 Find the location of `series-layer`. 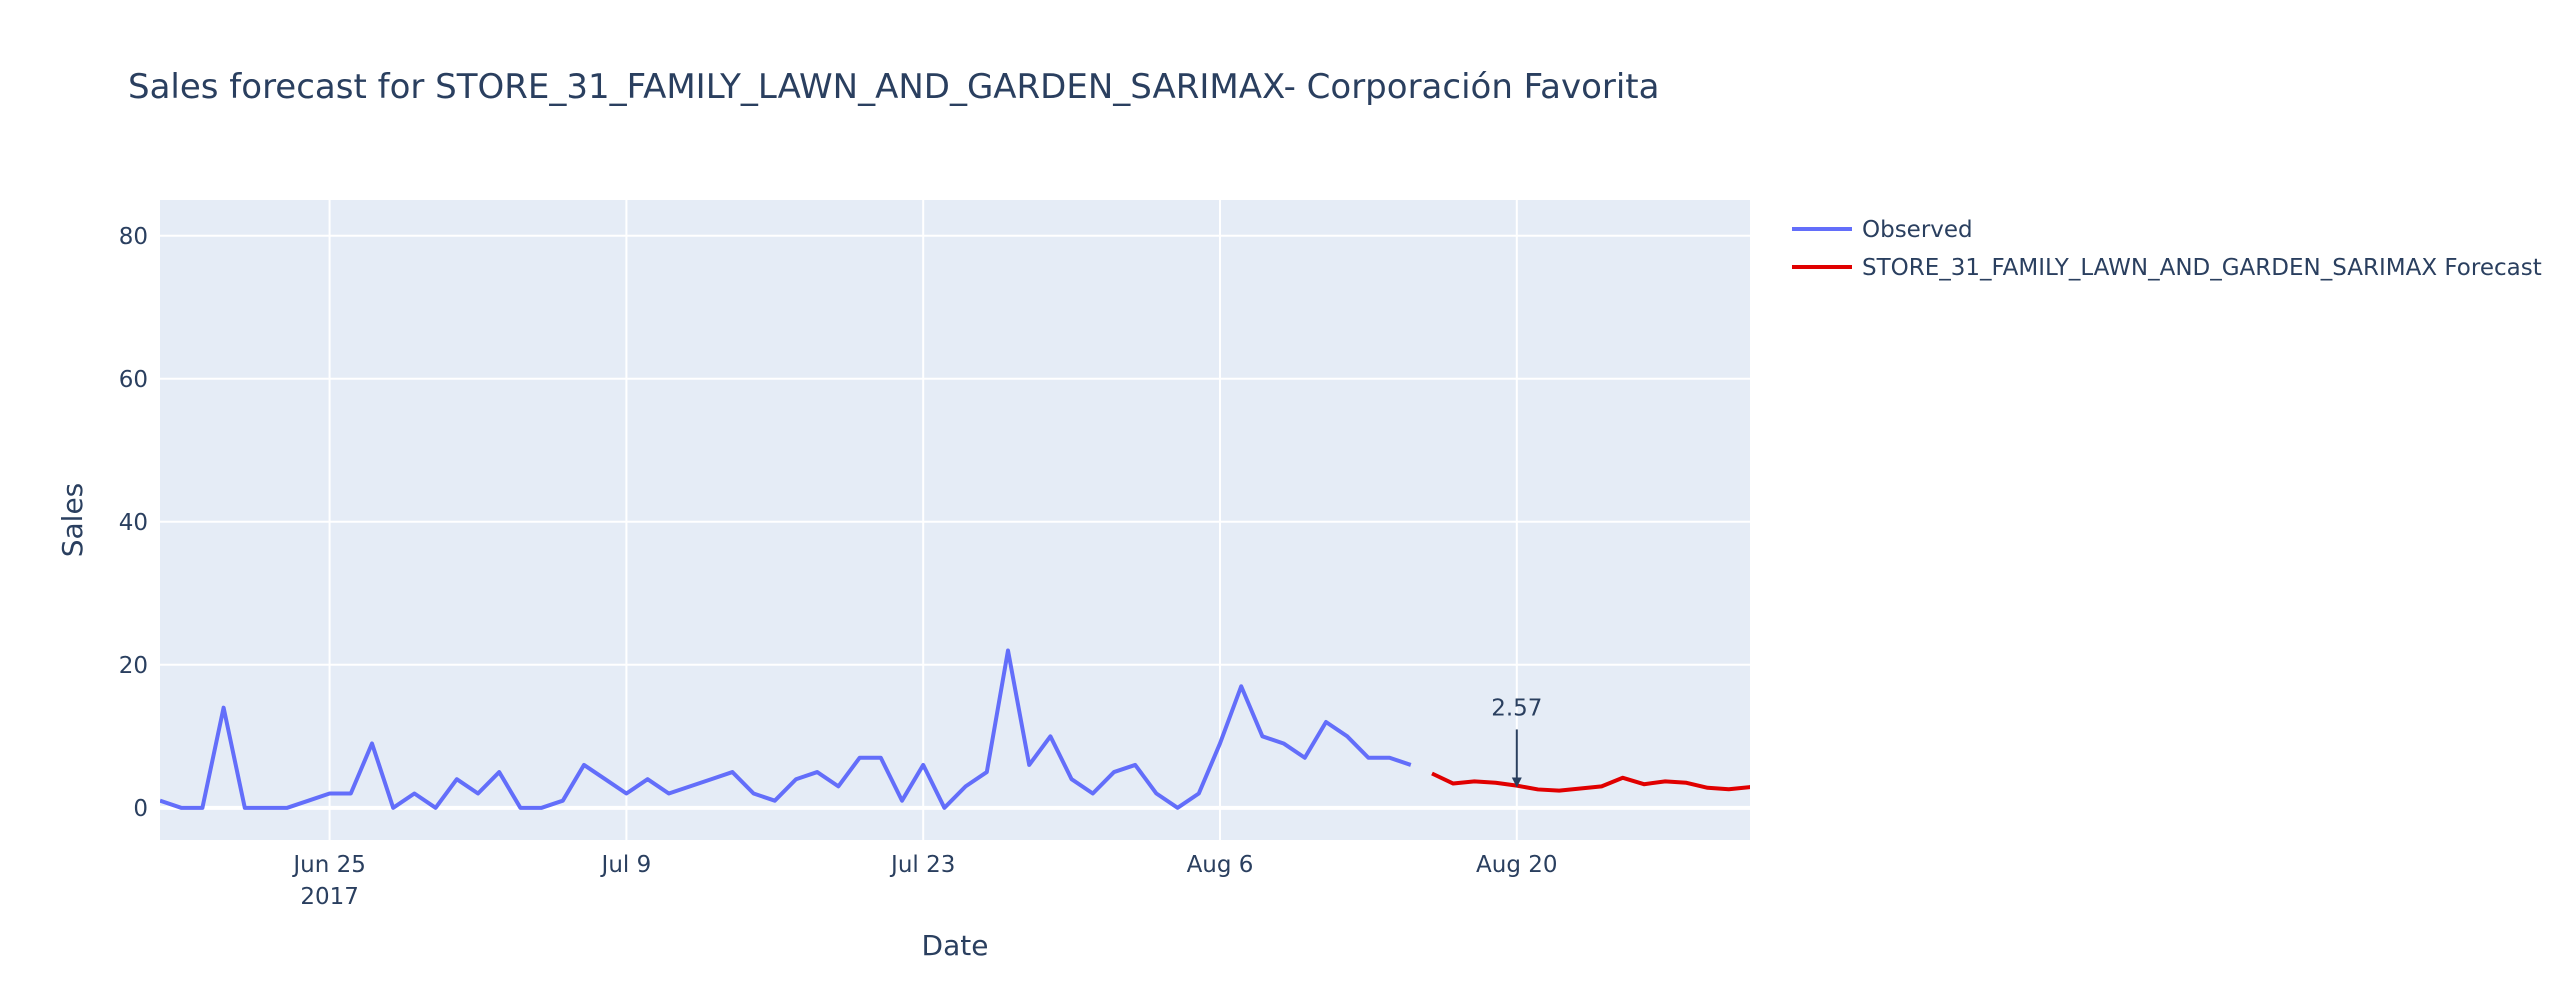

series-layer is located at coordinates (976, 729).